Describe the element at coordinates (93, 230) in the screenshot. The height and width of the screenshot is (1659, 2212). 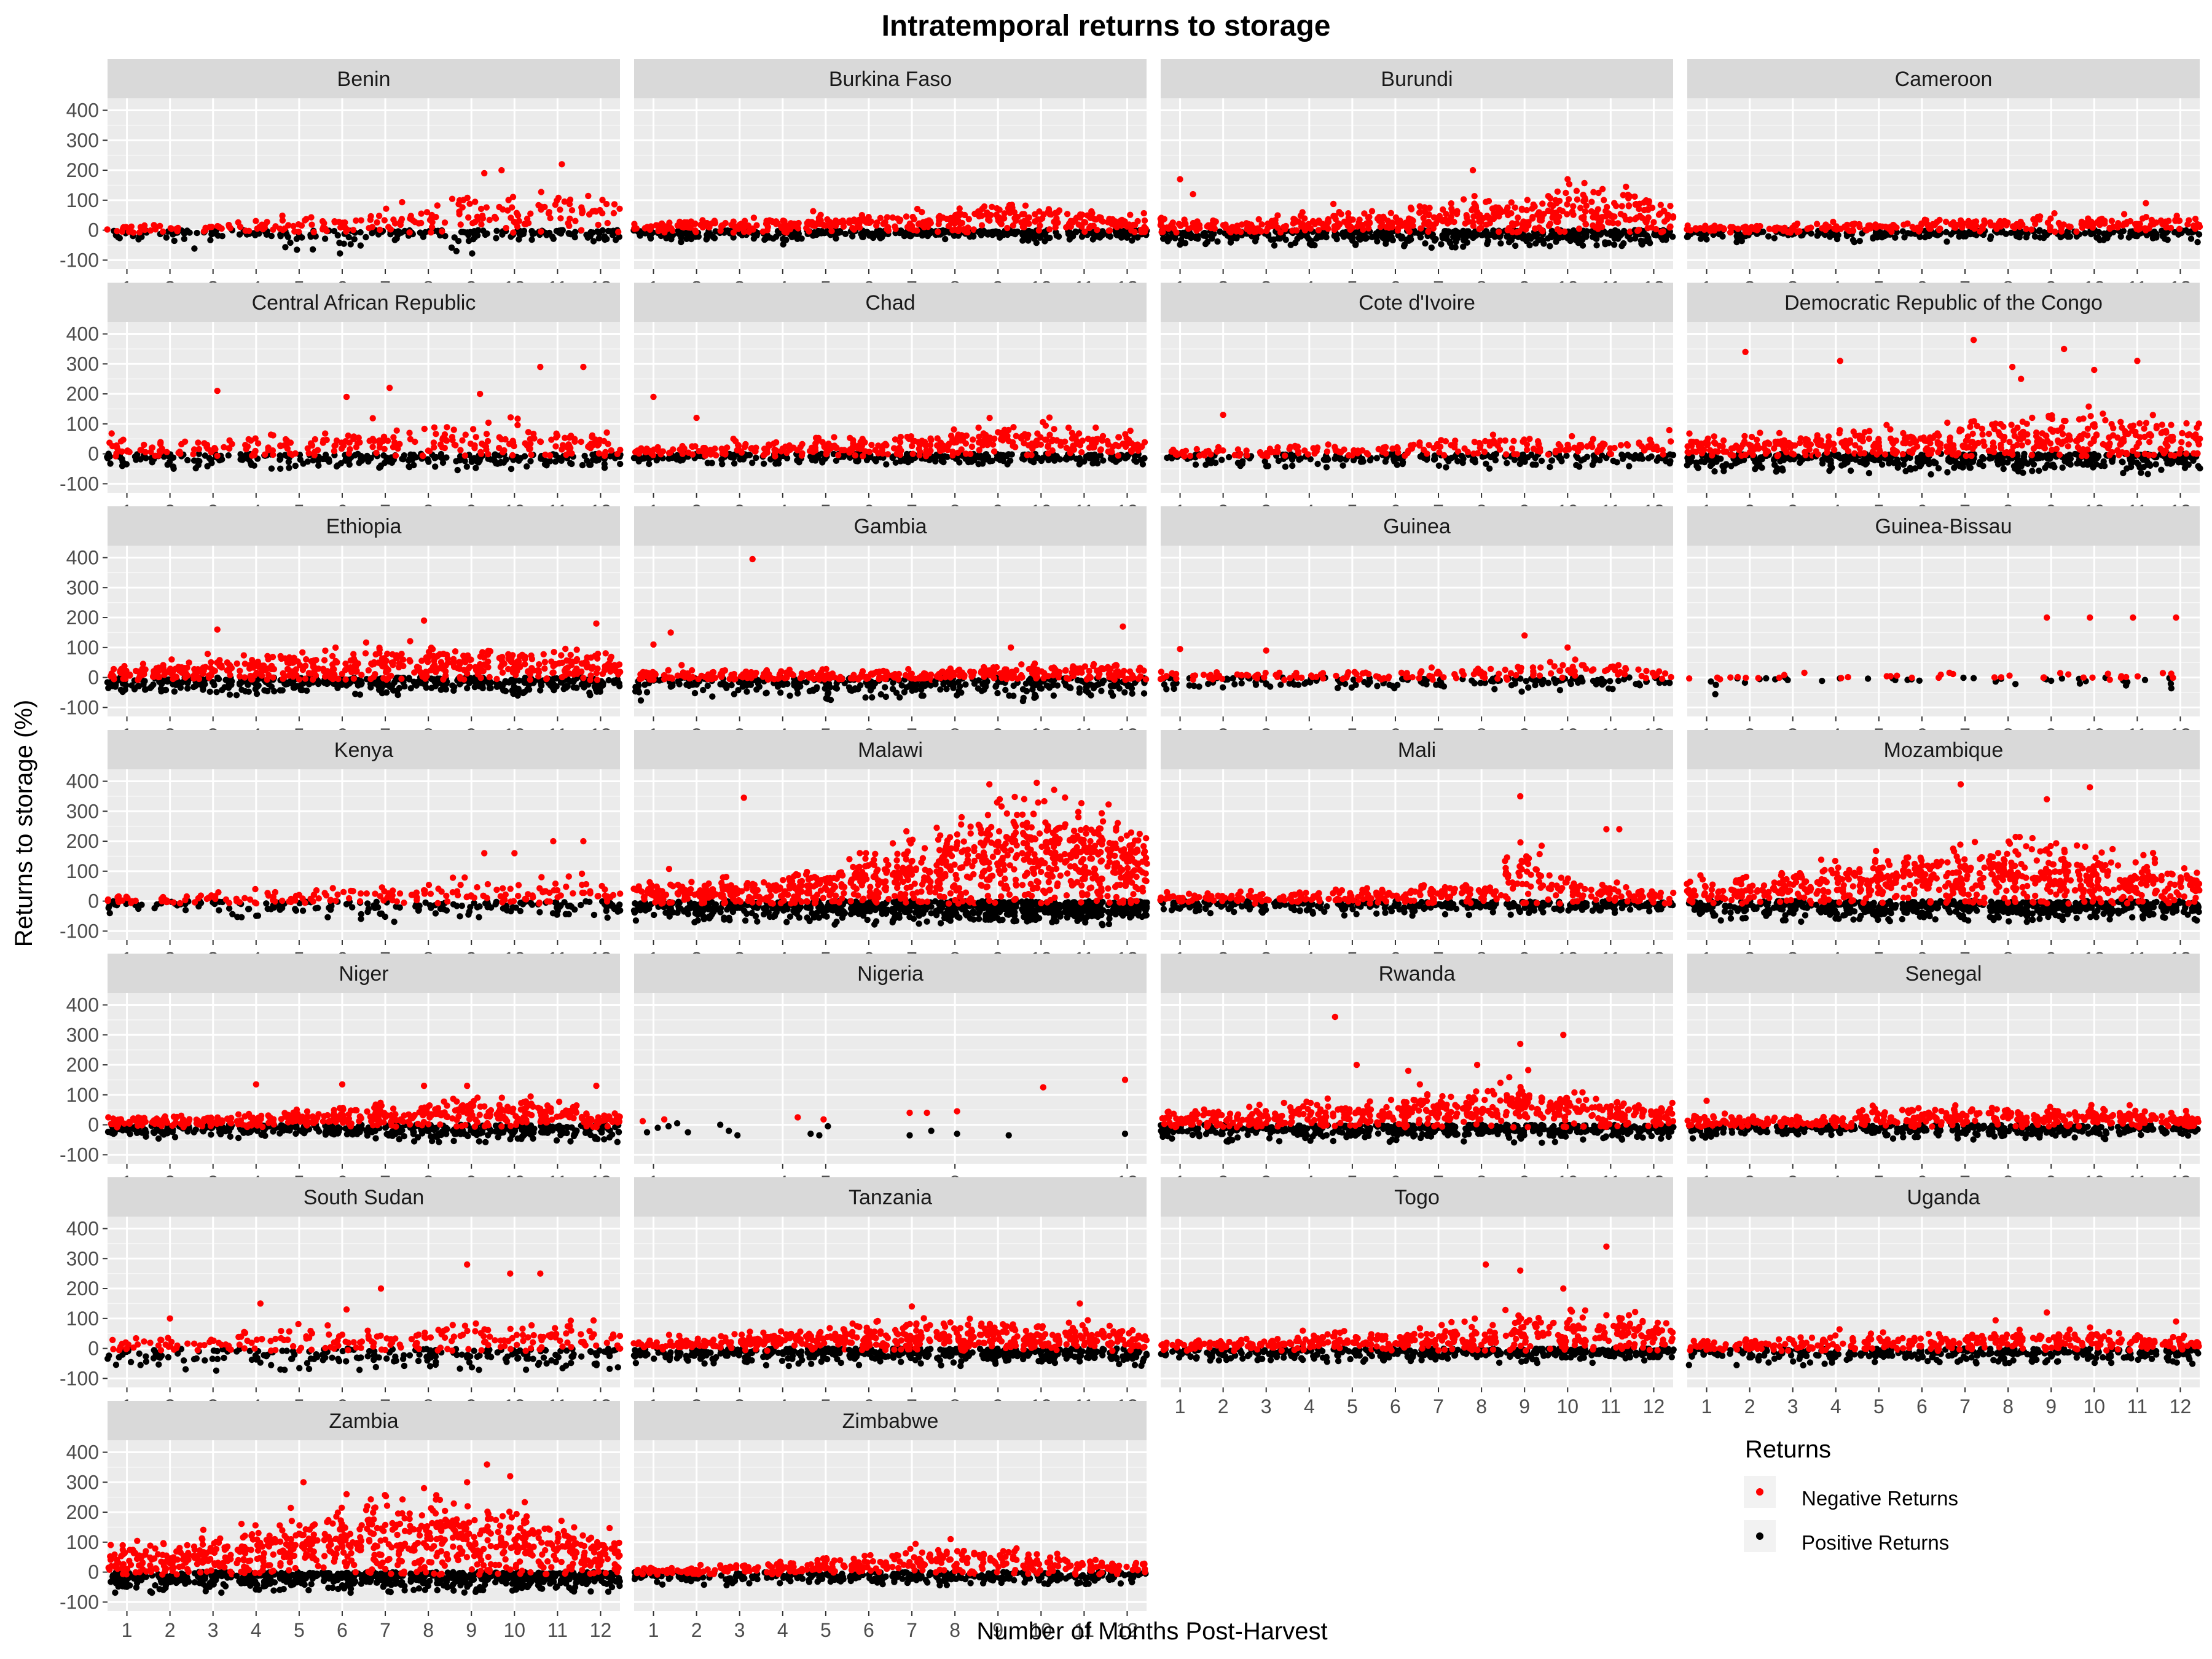
I see `y-tick-label: 0` at that location.